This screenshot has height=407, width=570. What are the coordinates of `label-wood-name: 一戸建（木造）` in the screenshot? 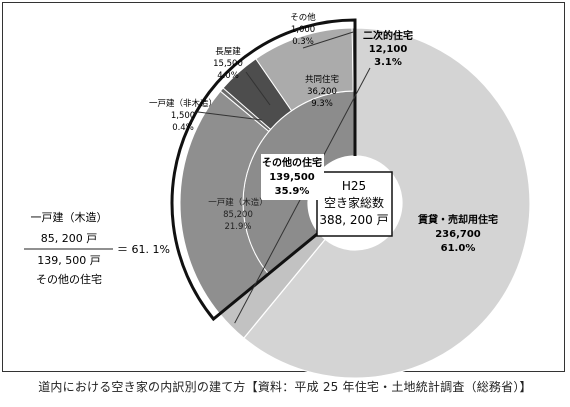 It's located at (238, 202).